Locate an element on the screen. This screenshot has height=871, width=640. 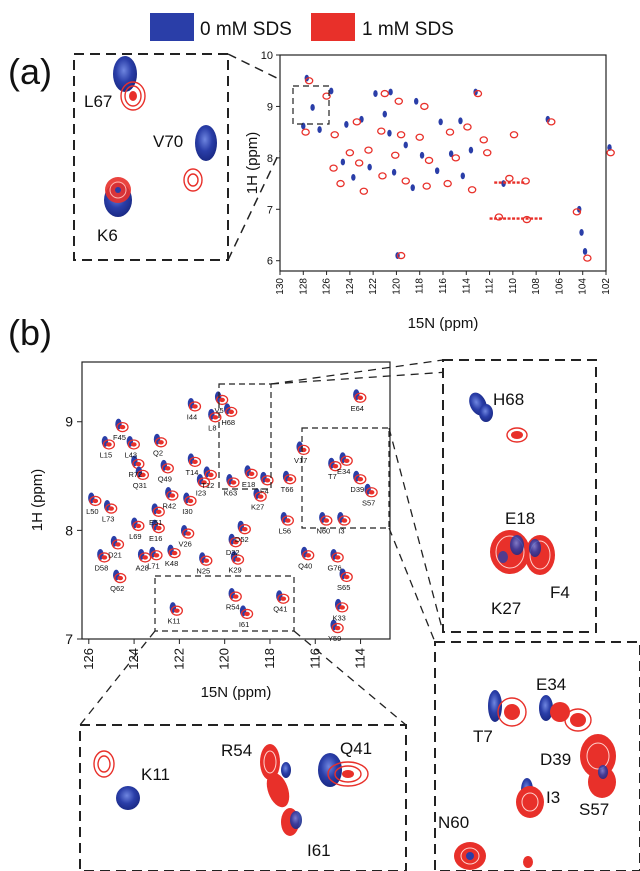
panel-b-peak-label: I61 is located at coordinates (244, 624).